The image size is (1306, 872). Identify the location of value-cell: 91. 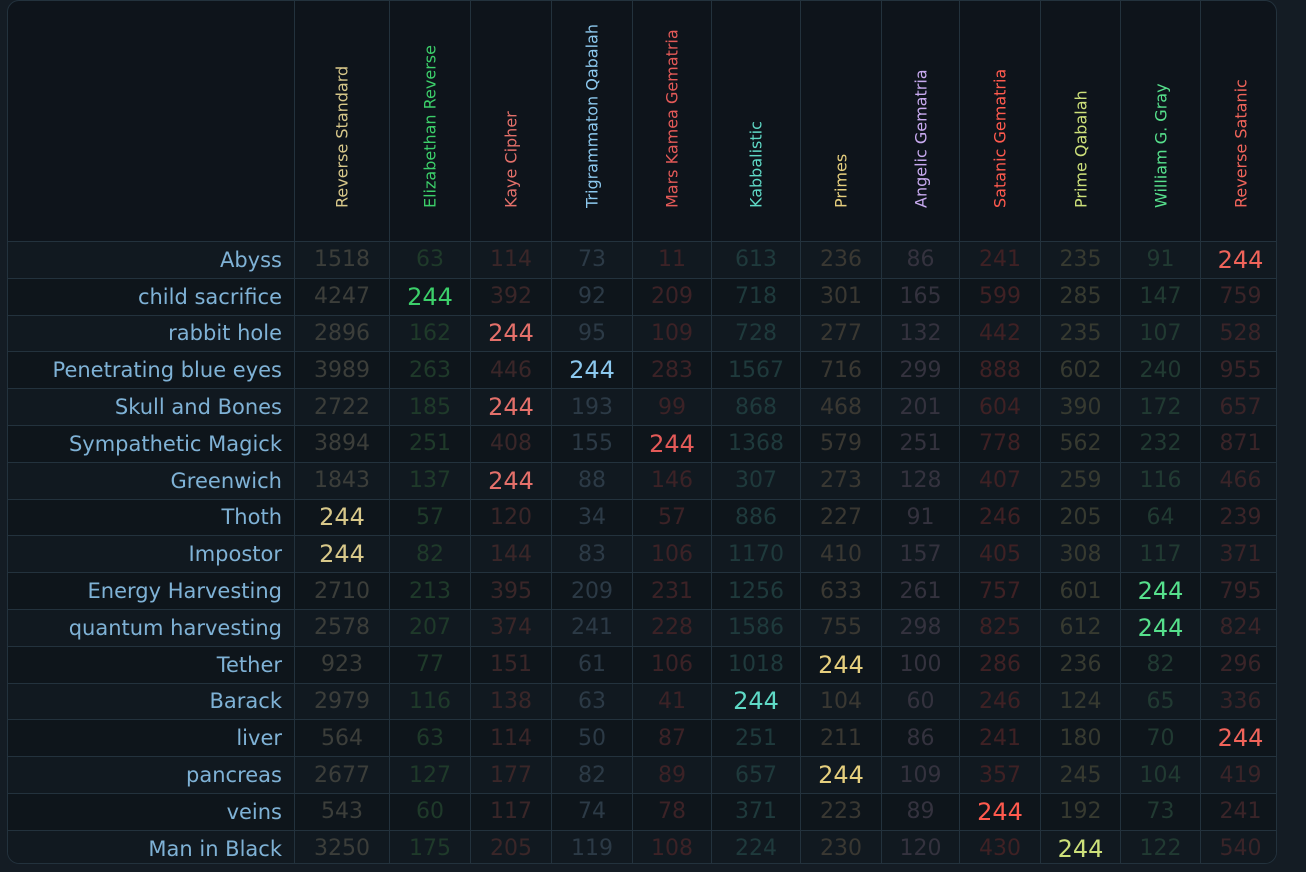
(1160, 260).